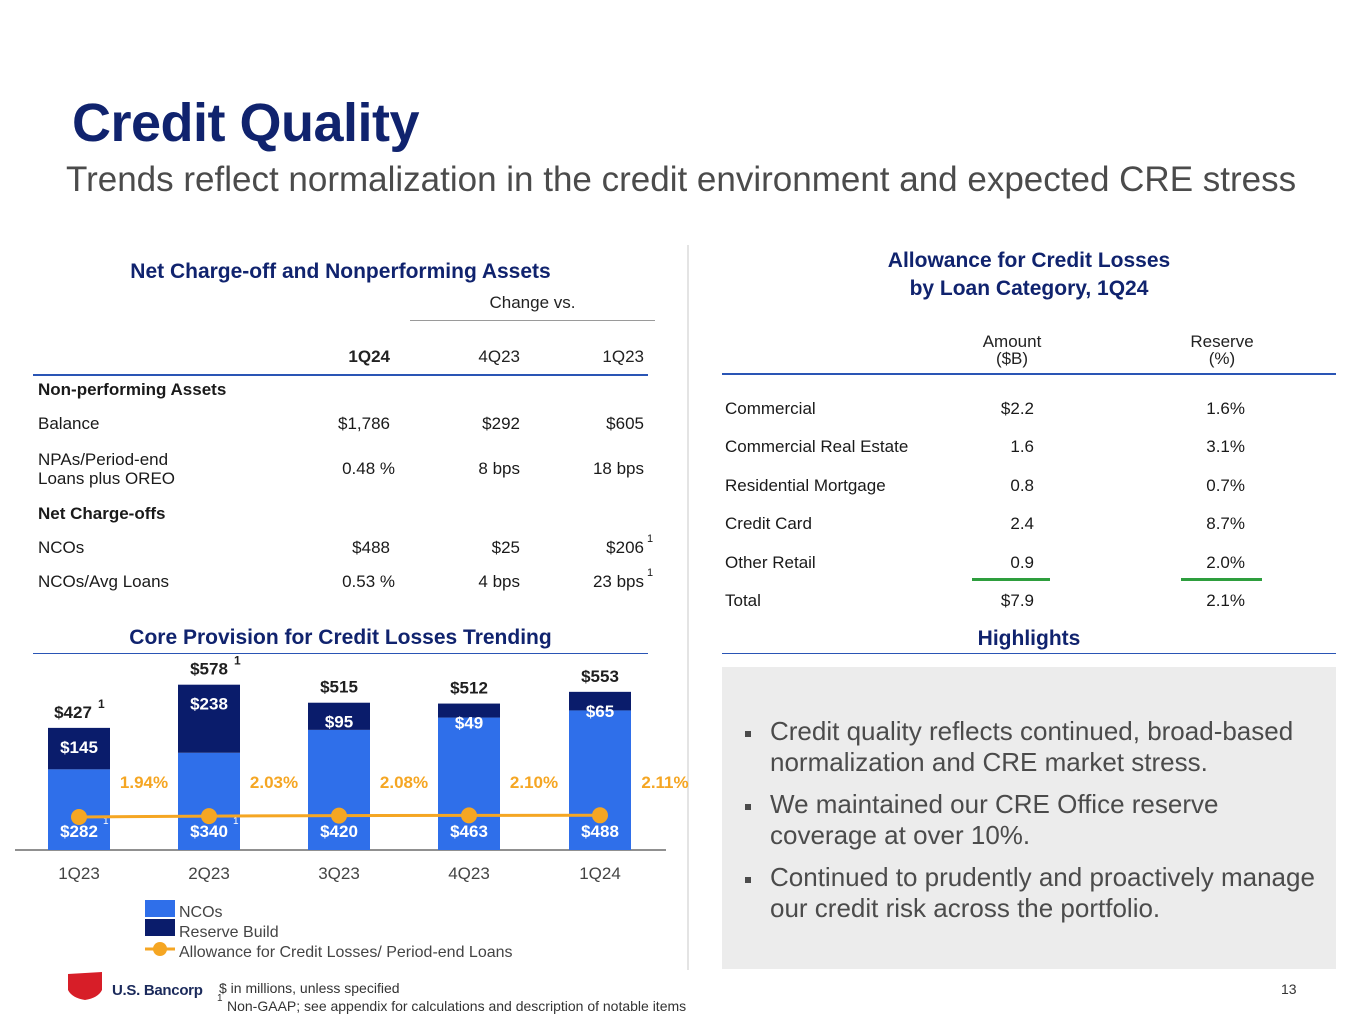 Image resolution: width=1365 pixels, height=1024 pixels. What do you see at coordinates (69, 423) in the screenshot?
I see `row-label: Balance` at bounding box center [69, 423].